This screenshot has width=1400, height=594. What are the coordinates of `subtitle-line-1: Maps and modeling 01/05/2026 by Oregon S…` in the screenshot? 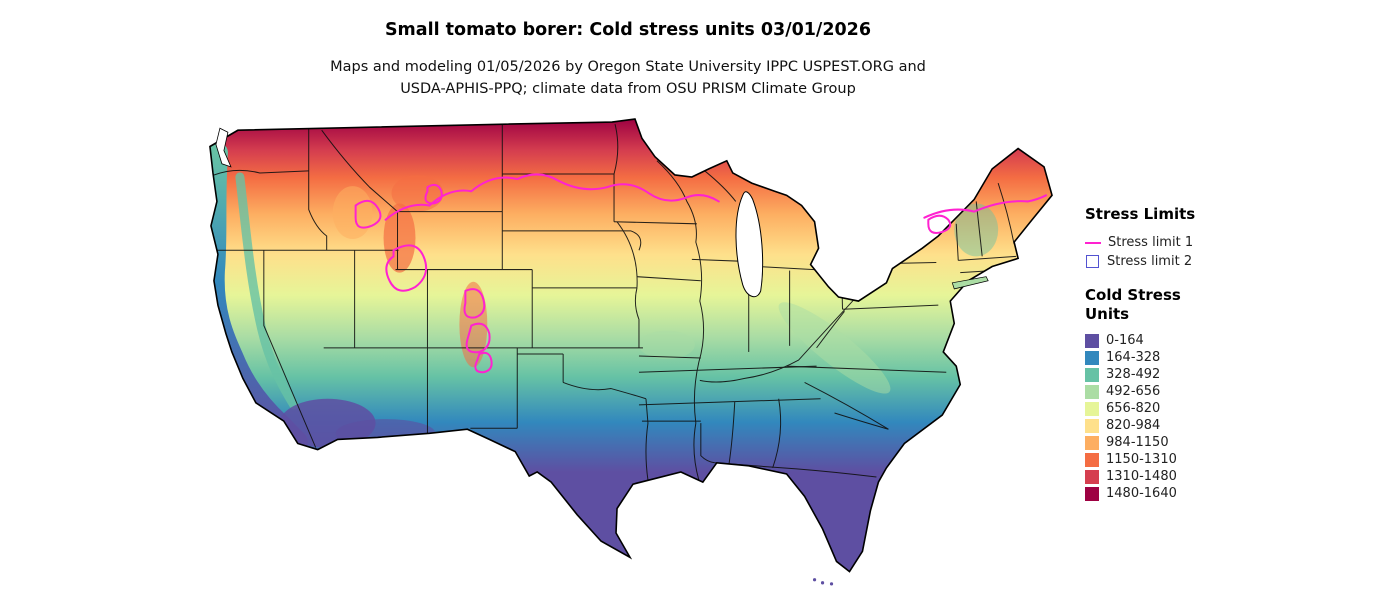 It's located at (628, 67).